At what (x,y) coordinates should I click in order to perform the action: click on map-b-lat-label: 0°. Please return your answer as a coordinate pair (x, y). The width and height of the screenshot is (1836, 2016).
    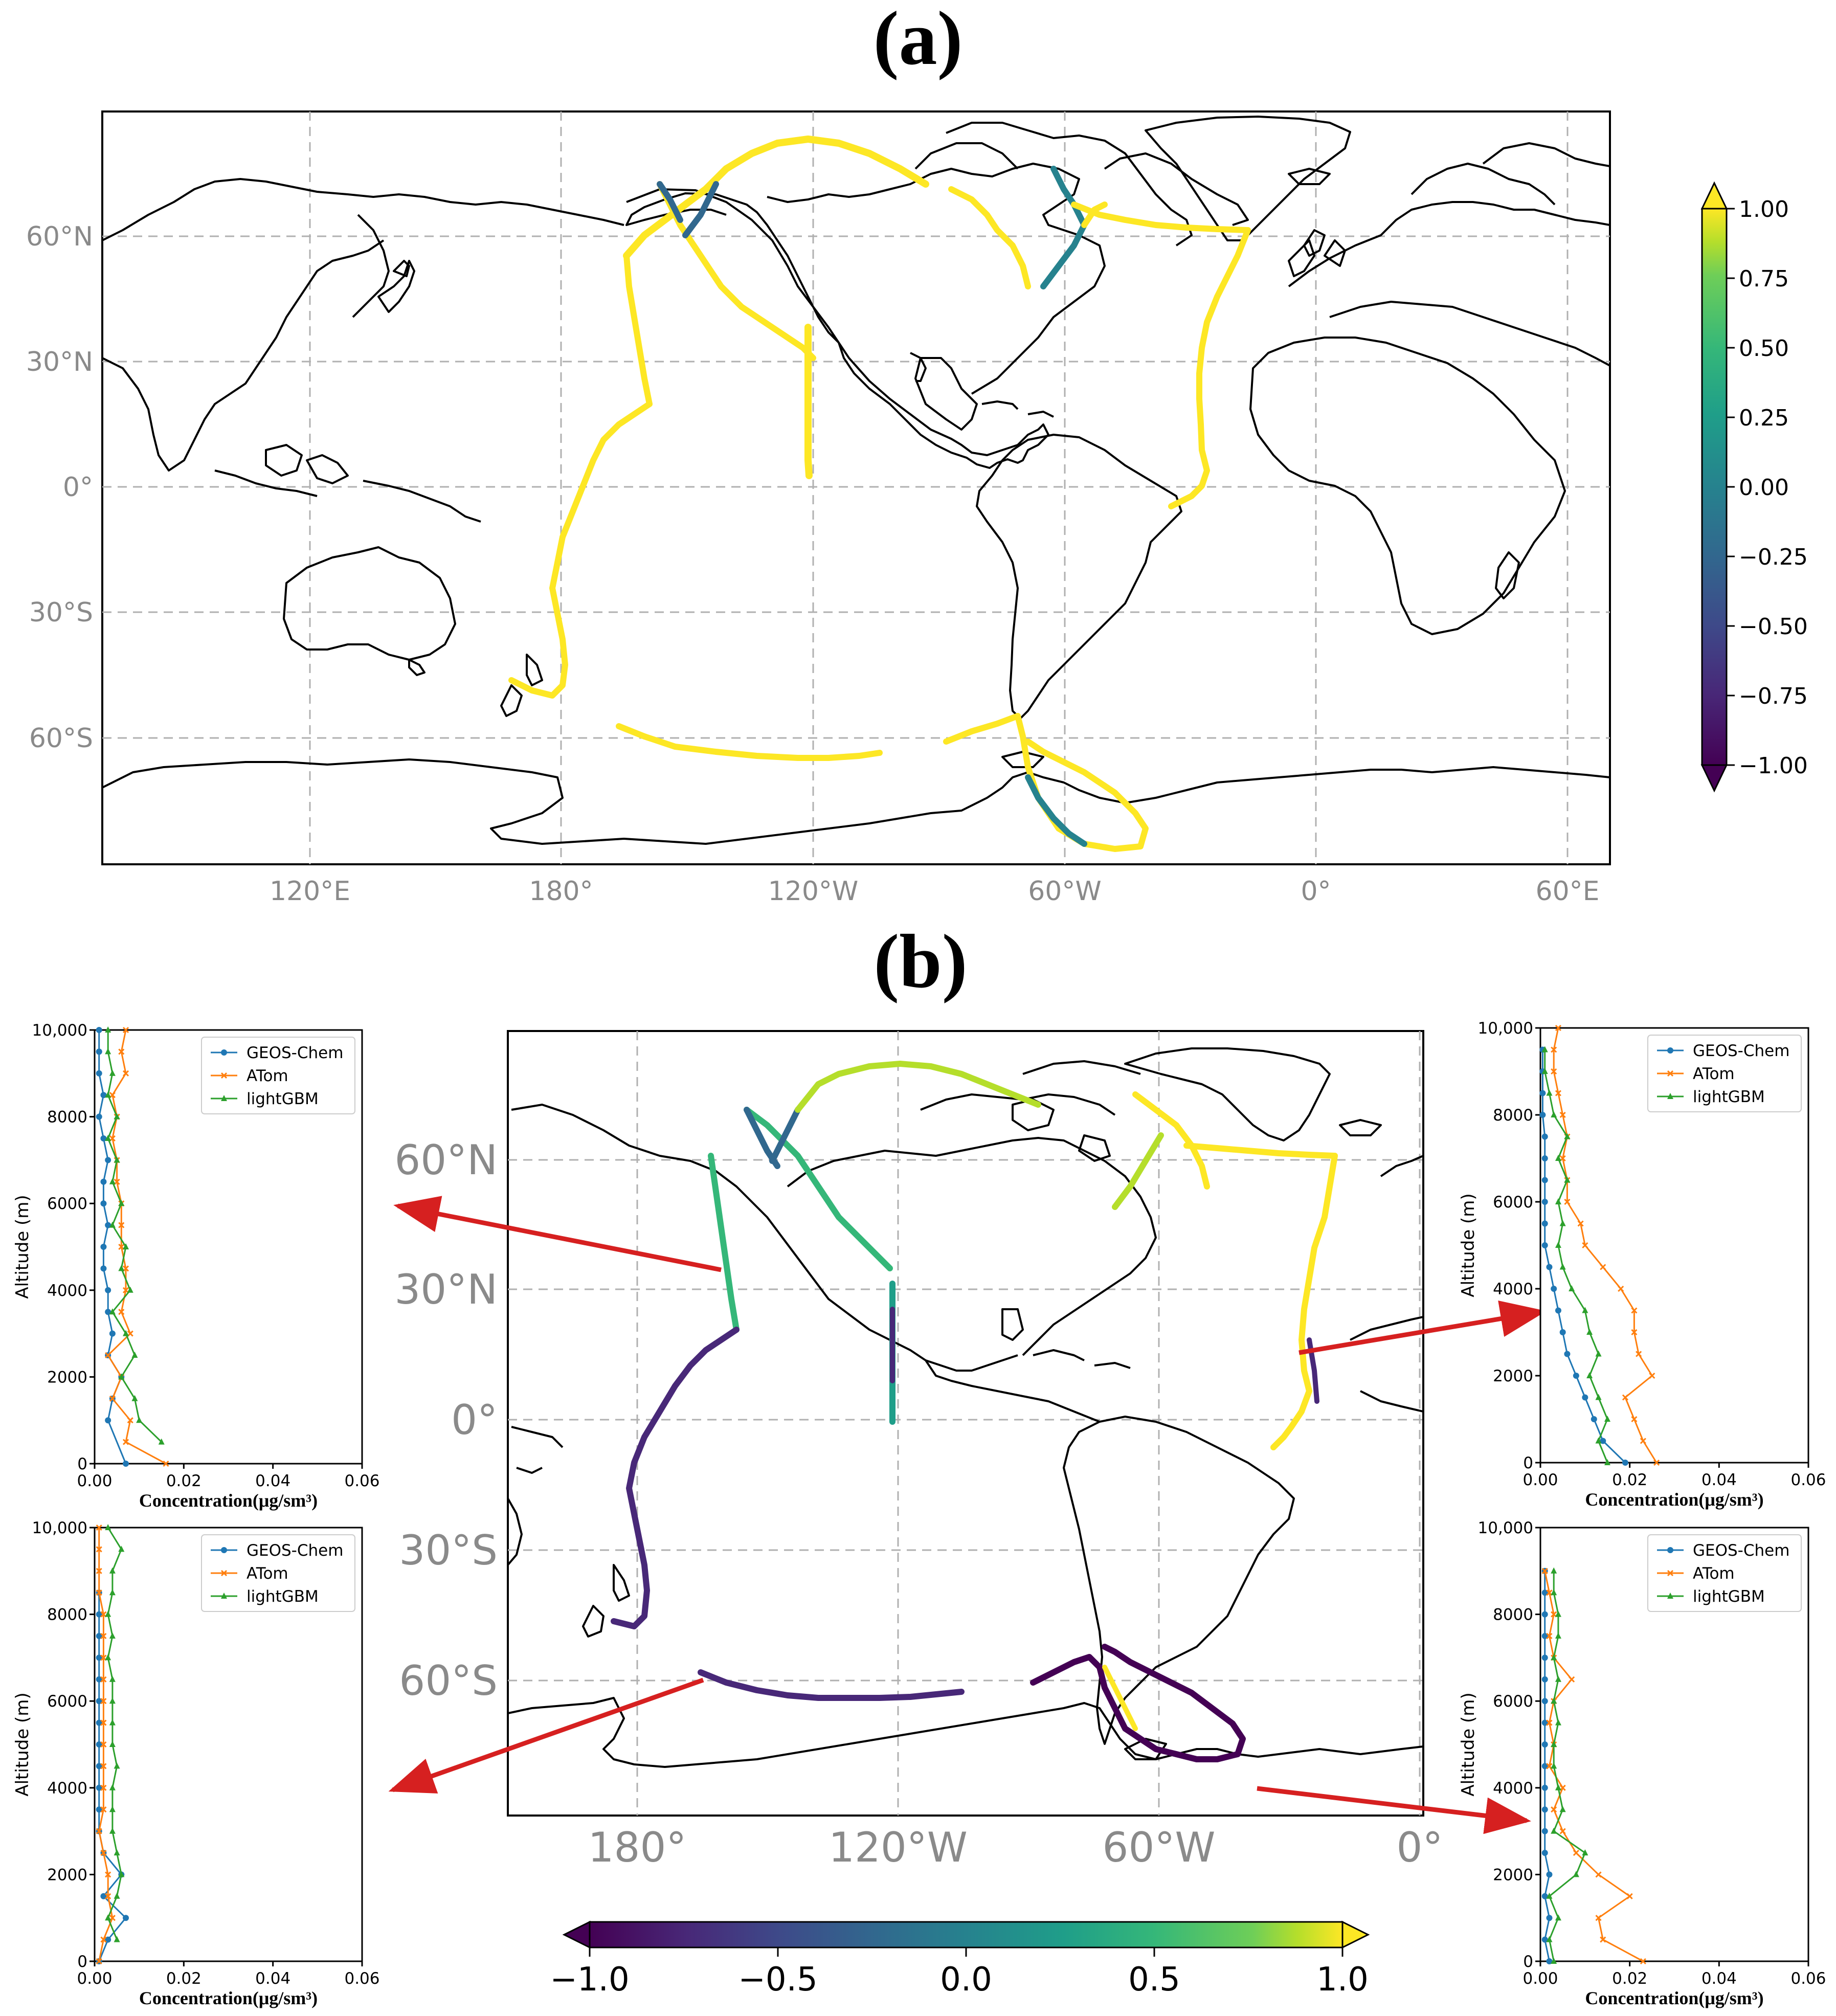
    Looking at the image, I should click on (474, 1420).